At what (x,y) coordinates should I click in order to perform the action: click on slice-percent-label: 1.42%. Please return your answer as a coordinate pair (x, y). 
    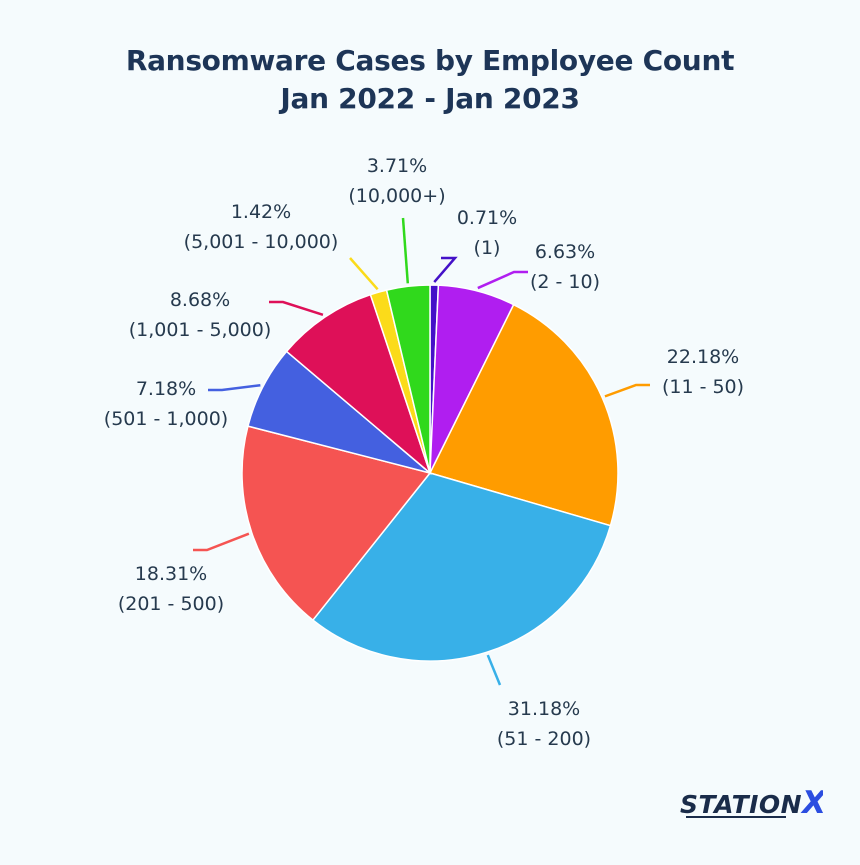
    Looking at the image, I should click on (261, 212).